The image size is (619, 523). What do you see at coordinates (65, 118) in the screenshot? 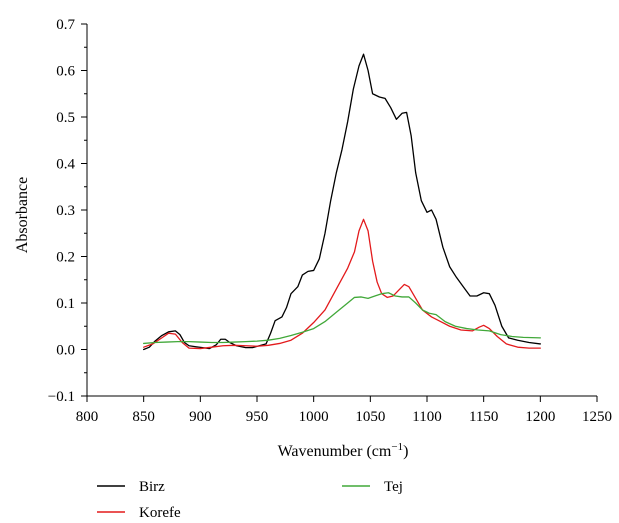
I see `y-tick-label: 0.5` at bounding box center [65, 118].